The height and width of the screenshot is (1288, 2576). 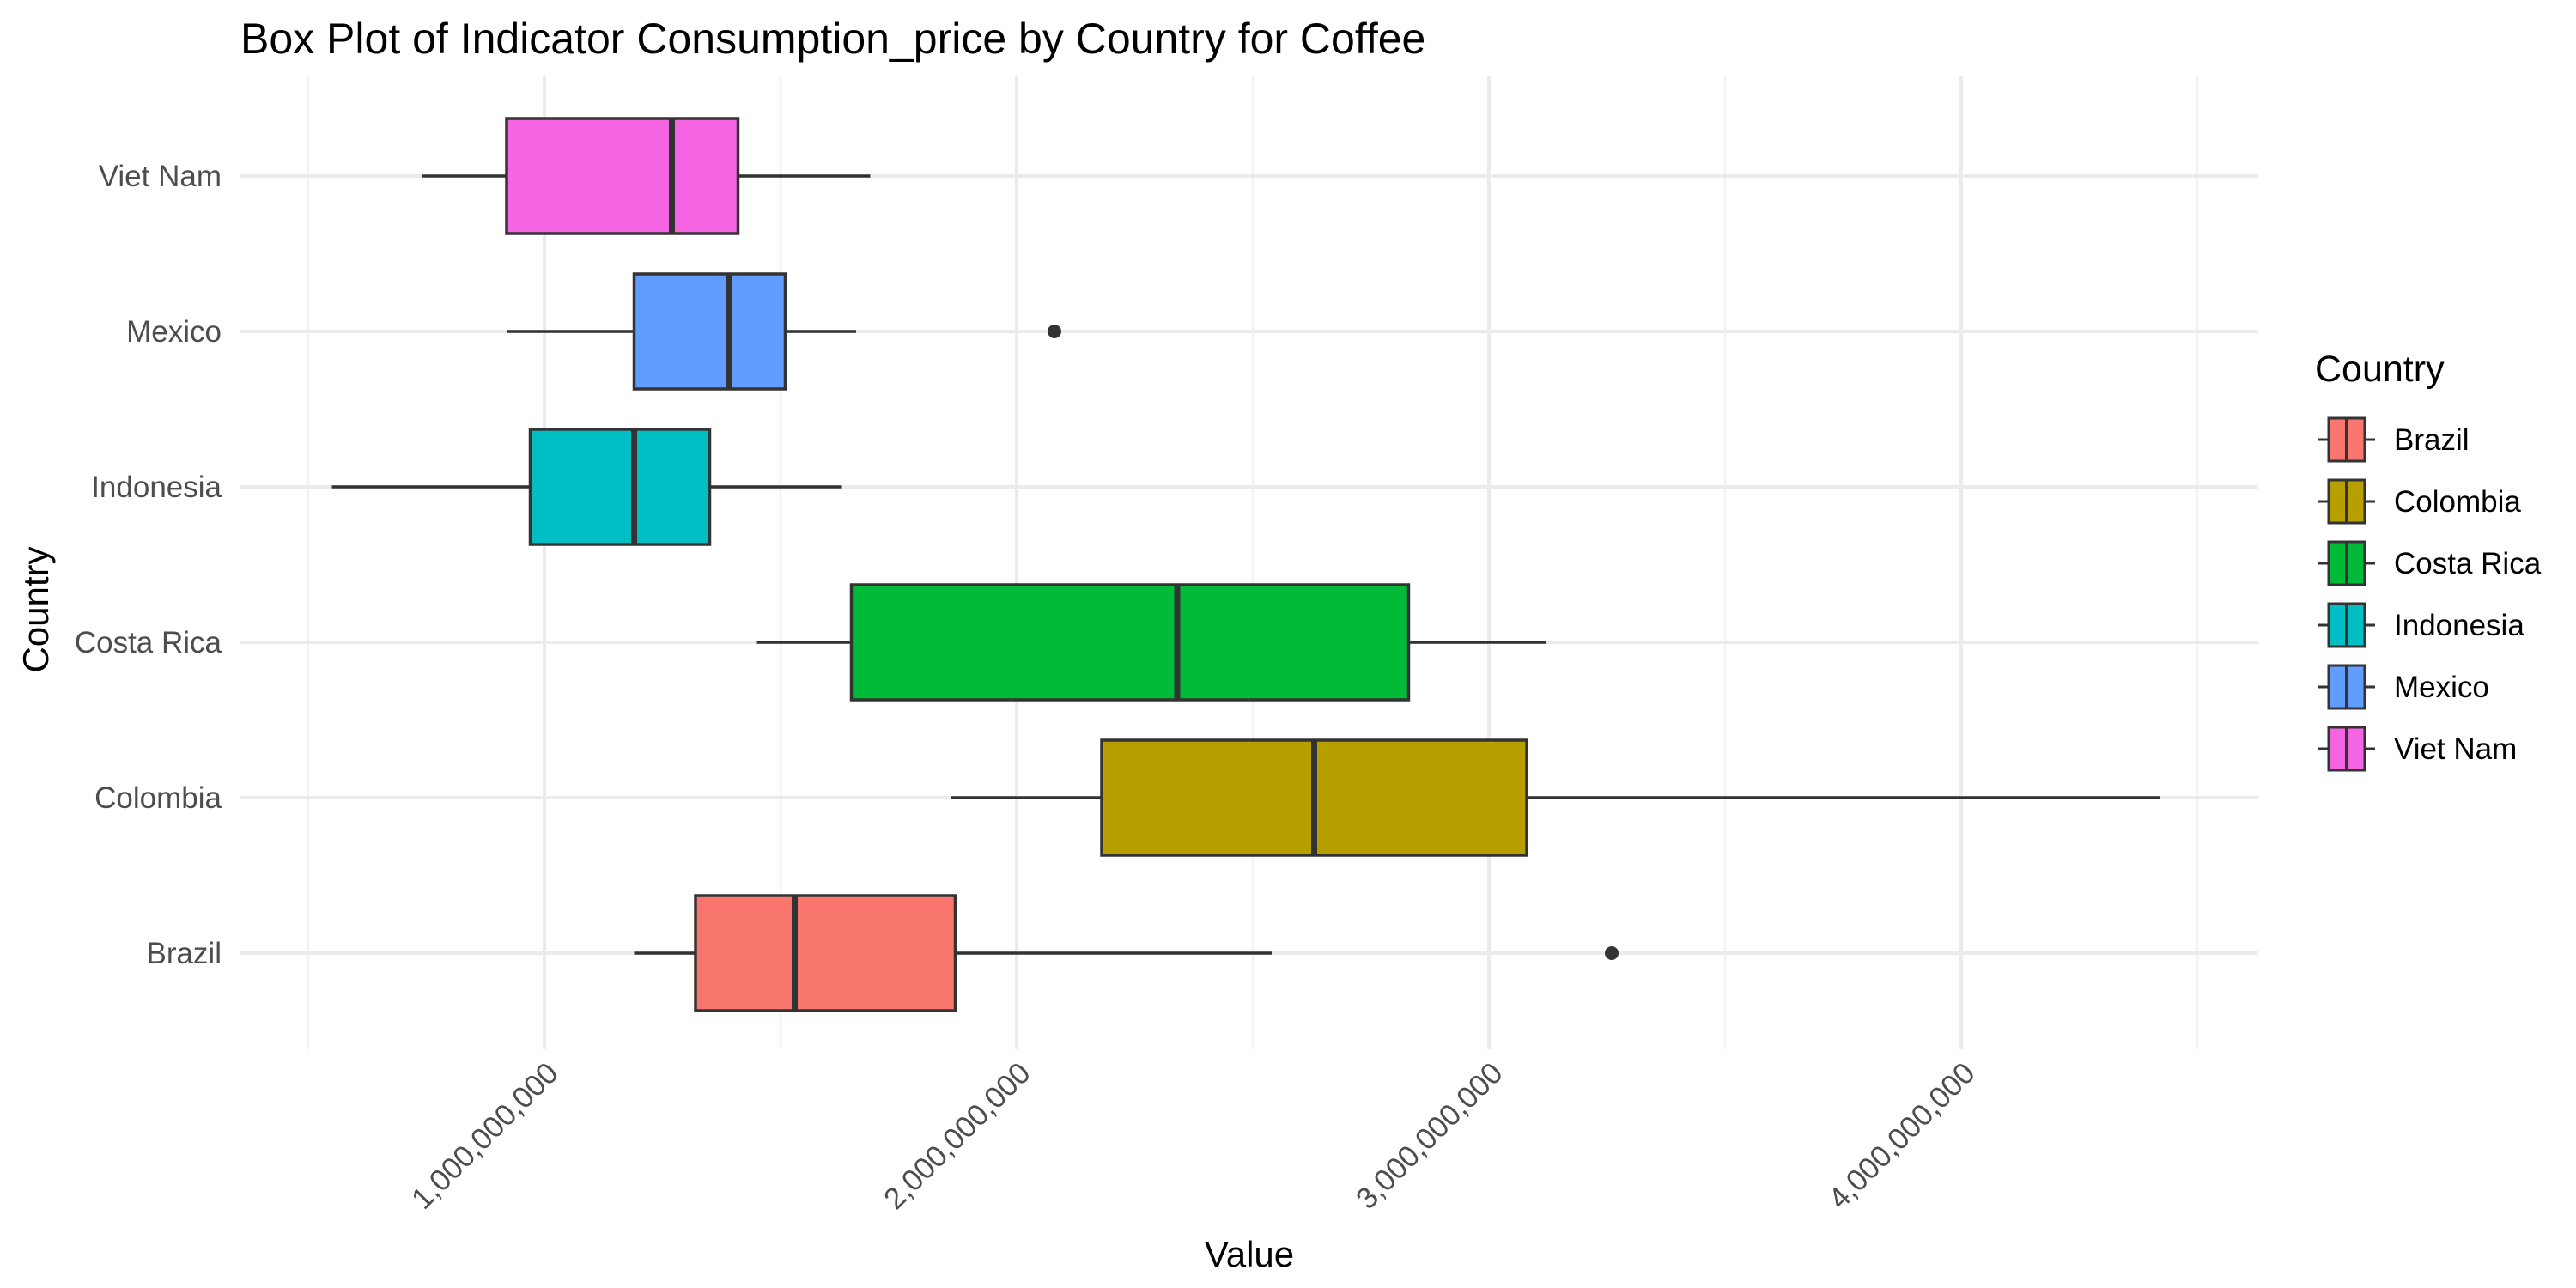 I want to click on x-tick-label: 2,000,000,000, so click(x=958, y=1136).